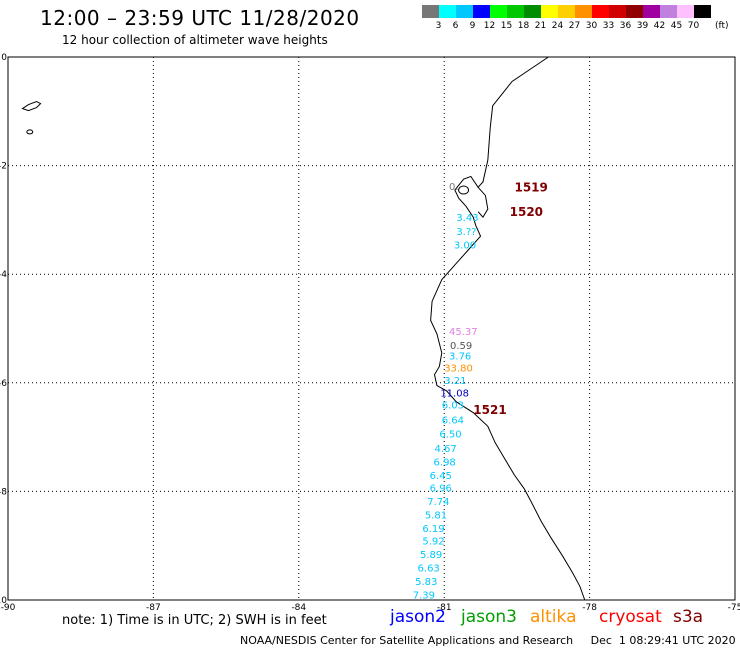 The height and width of the screenshot is (650, 740). Describe the element at coordinates (467, 218) in the screenshot. I see `wave-height-label: 3.43` at that location.